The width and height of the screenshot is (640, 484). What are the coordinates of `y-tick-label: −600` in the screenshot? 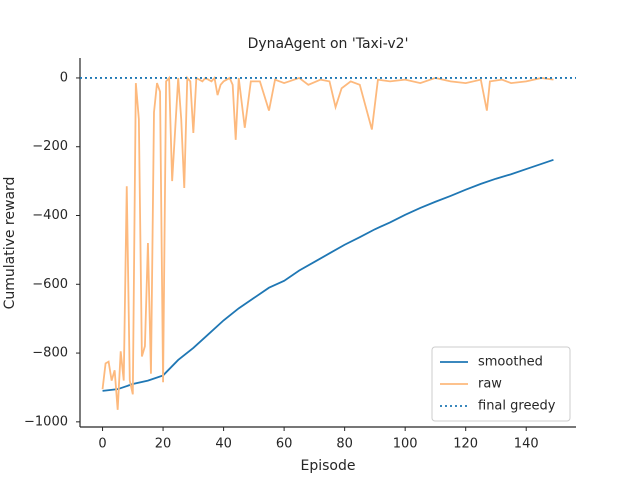 It's located at (50, 284).